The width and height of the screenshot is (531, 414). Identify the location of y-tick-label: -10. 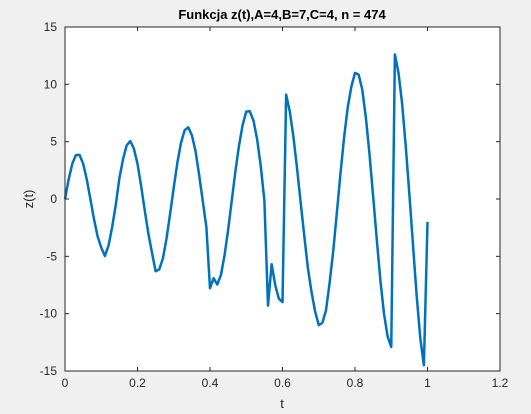
(49, 314).